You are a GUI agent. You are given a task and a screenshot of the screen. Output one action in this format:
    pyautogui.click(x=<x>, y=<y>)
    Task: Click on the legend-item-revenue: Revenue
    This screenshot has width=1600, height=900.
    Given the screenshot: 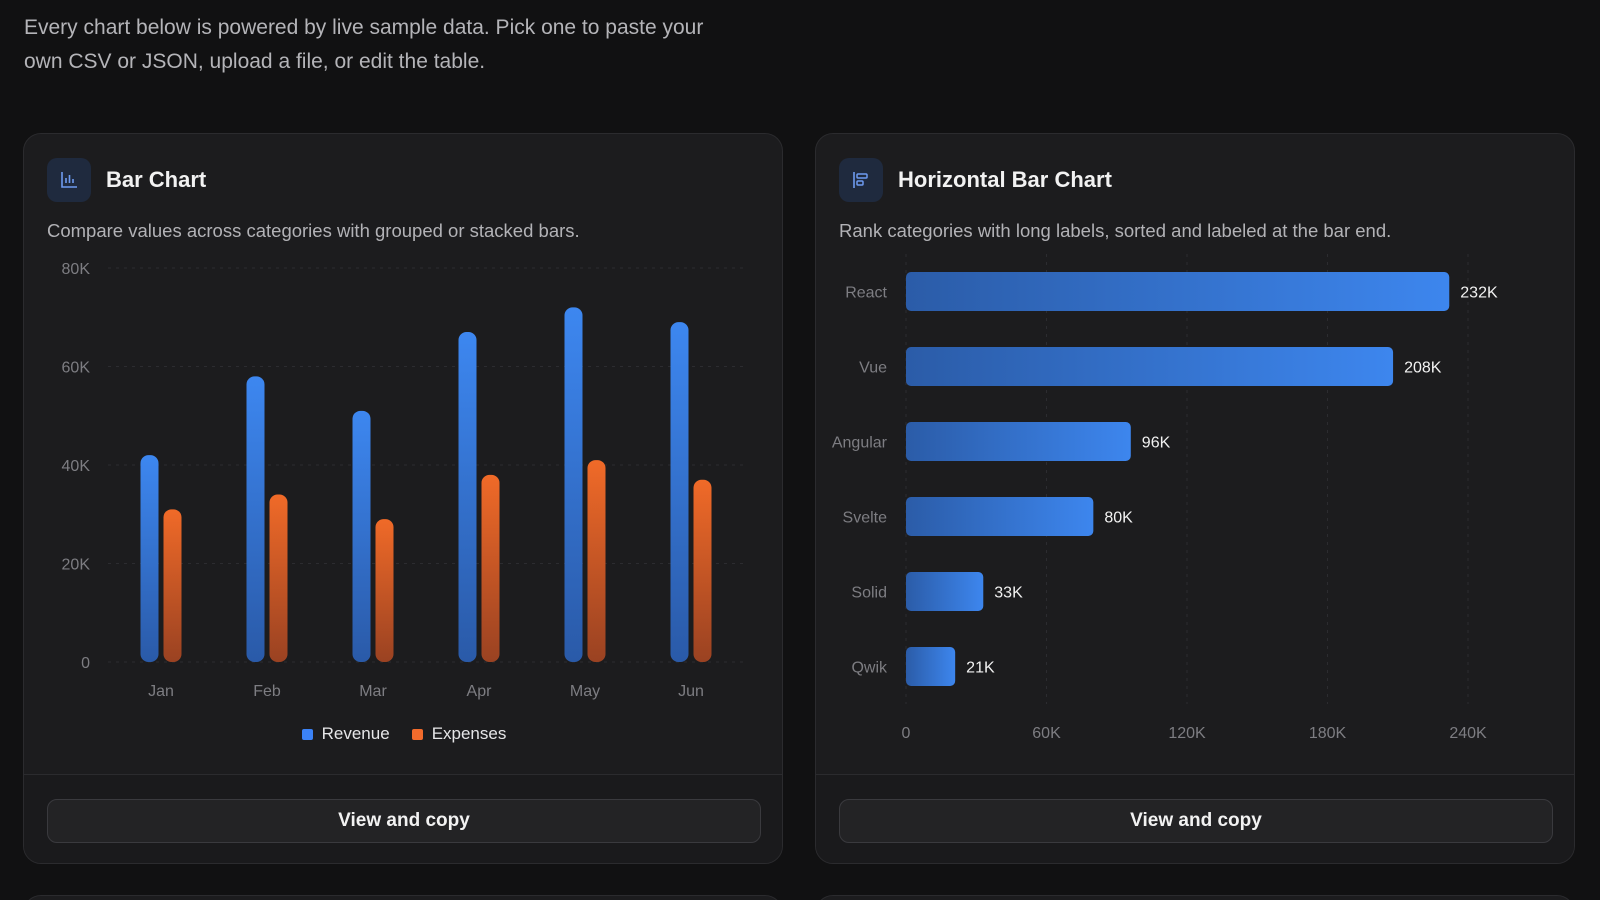 What is the action you would take?
    pyautogui.click(x=345, y=734)
    